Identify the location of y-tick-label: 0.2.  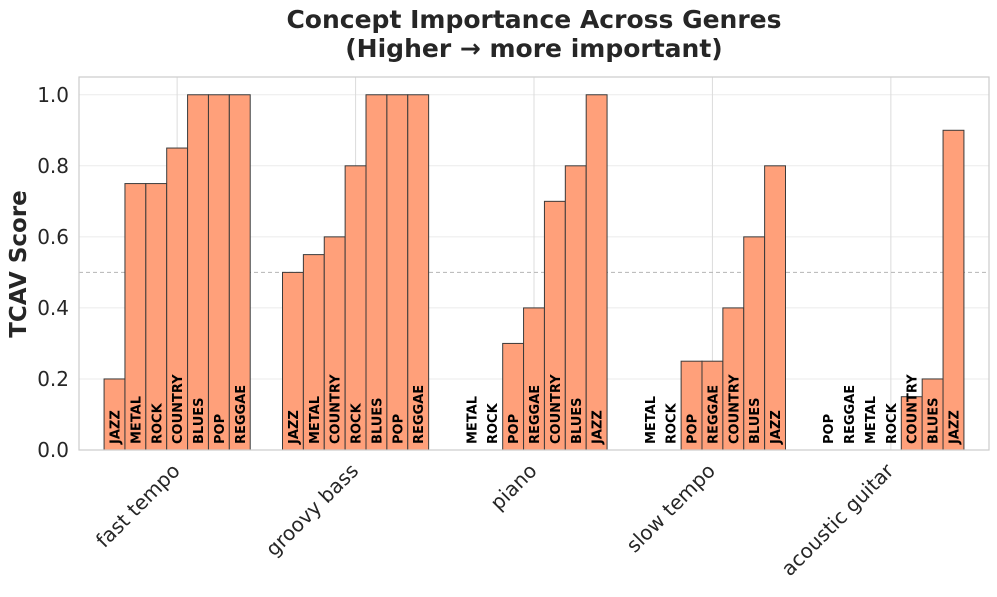
(53, 379).